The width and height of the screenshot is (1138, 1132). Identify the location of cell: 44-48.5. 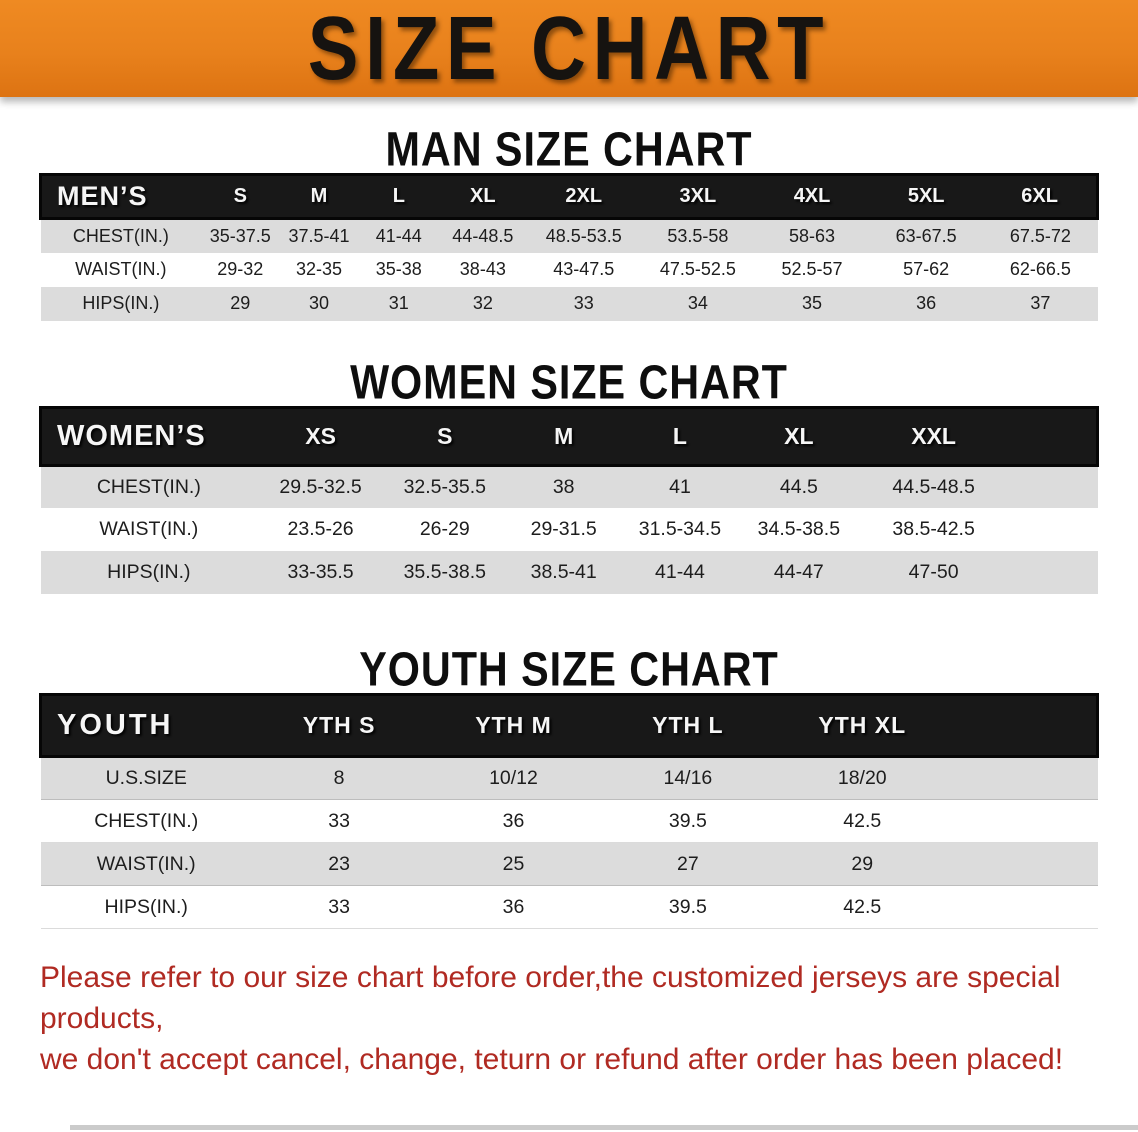
(482, 235).